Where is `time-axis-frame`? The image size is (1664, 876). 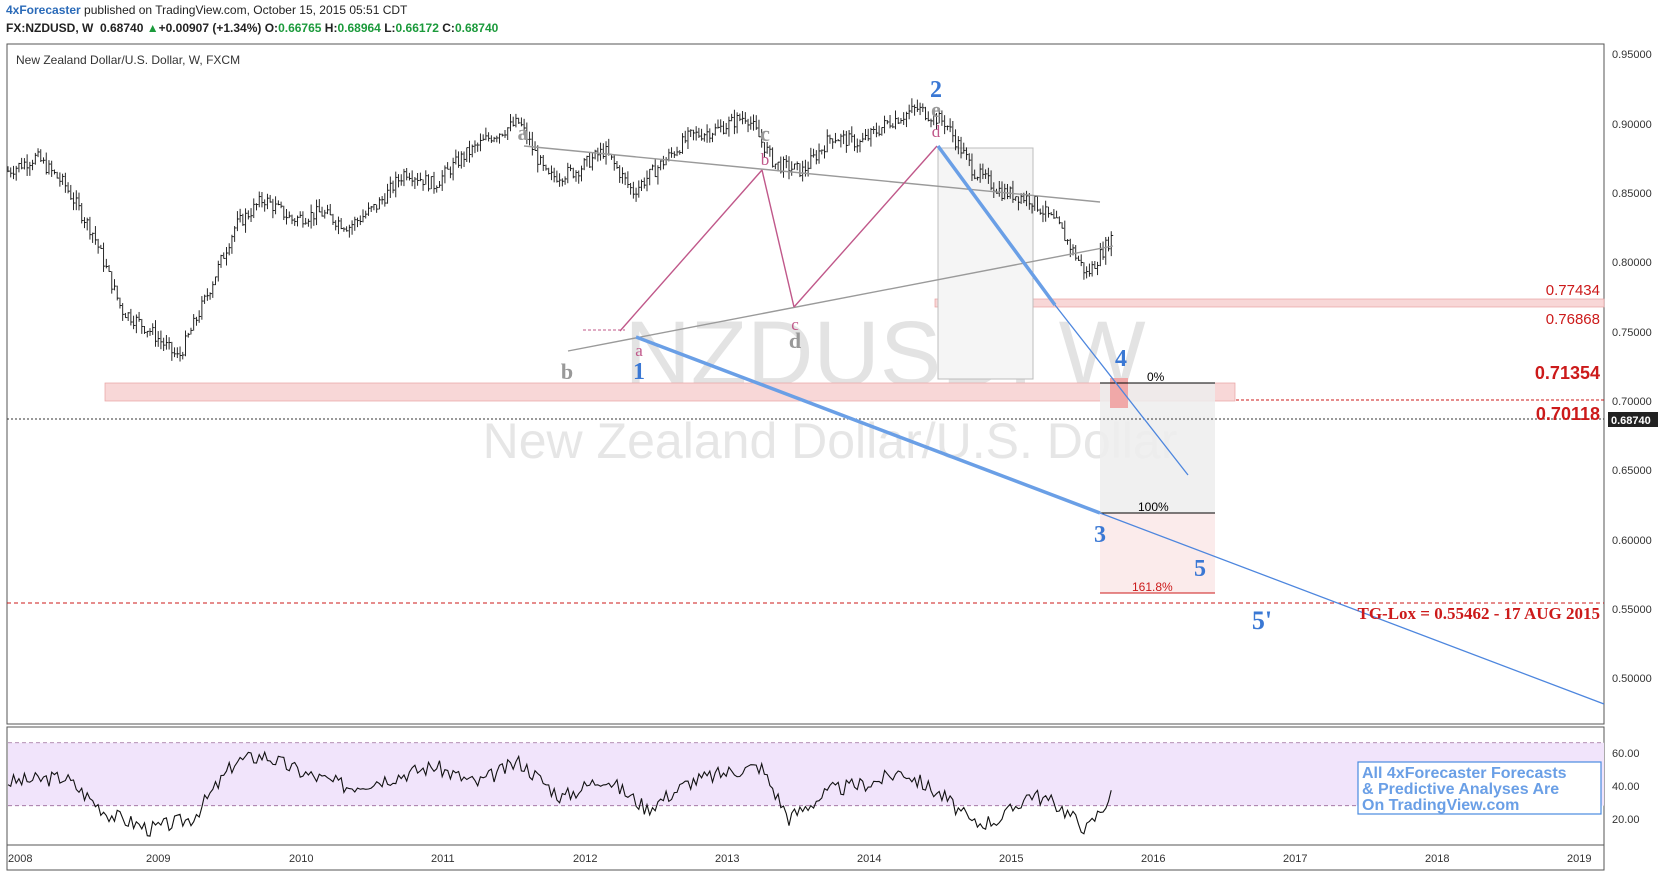 time-axis-frame is located at coordinates (805, 857).